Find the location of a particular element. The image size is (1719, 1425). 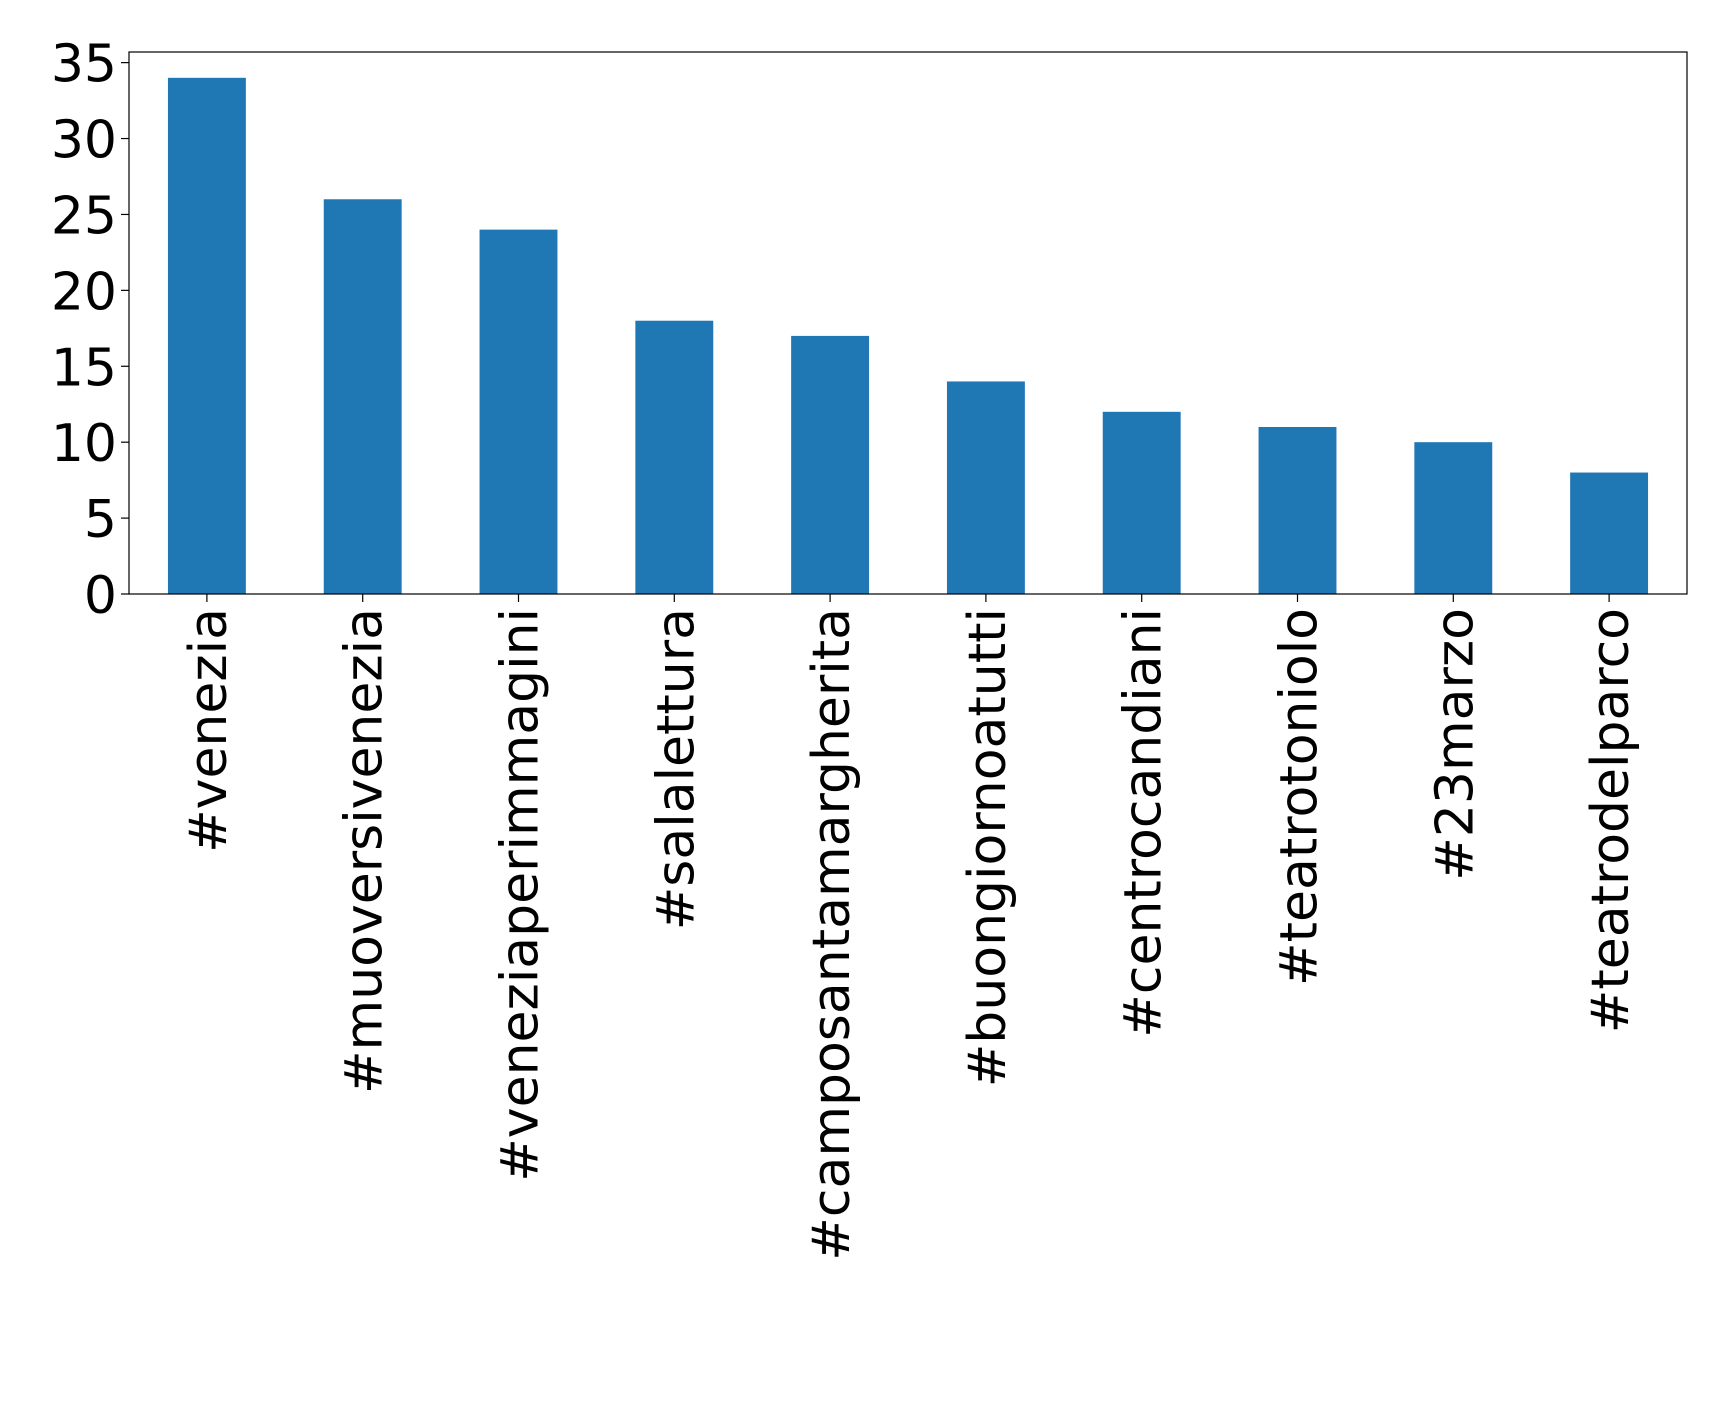

y-tick-label: 20 is located at coordinates (84, 292).